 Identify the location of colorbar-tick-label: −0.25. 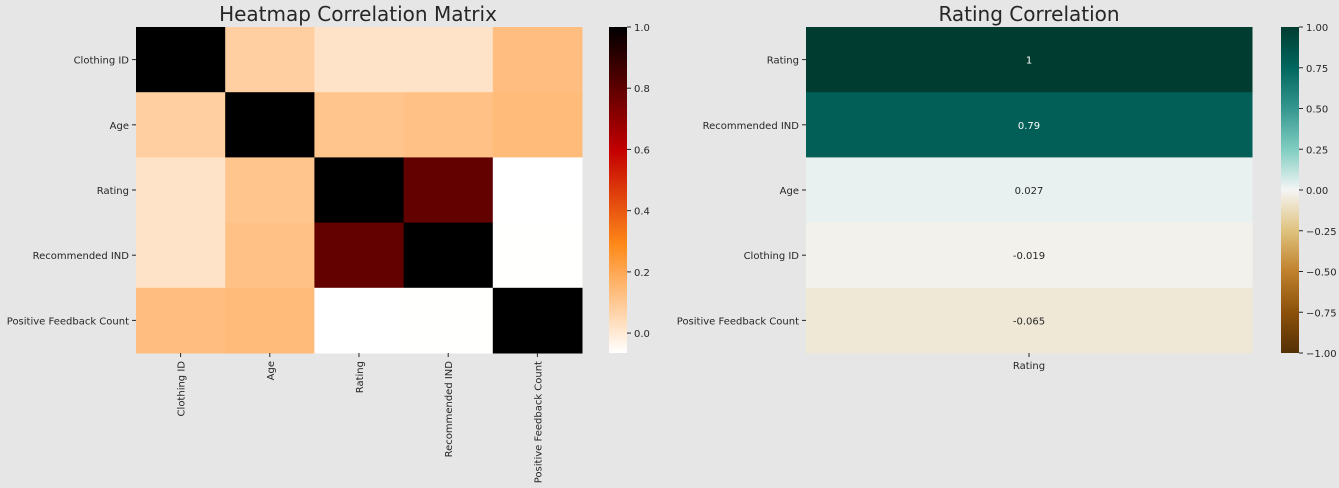
(1321, 232).